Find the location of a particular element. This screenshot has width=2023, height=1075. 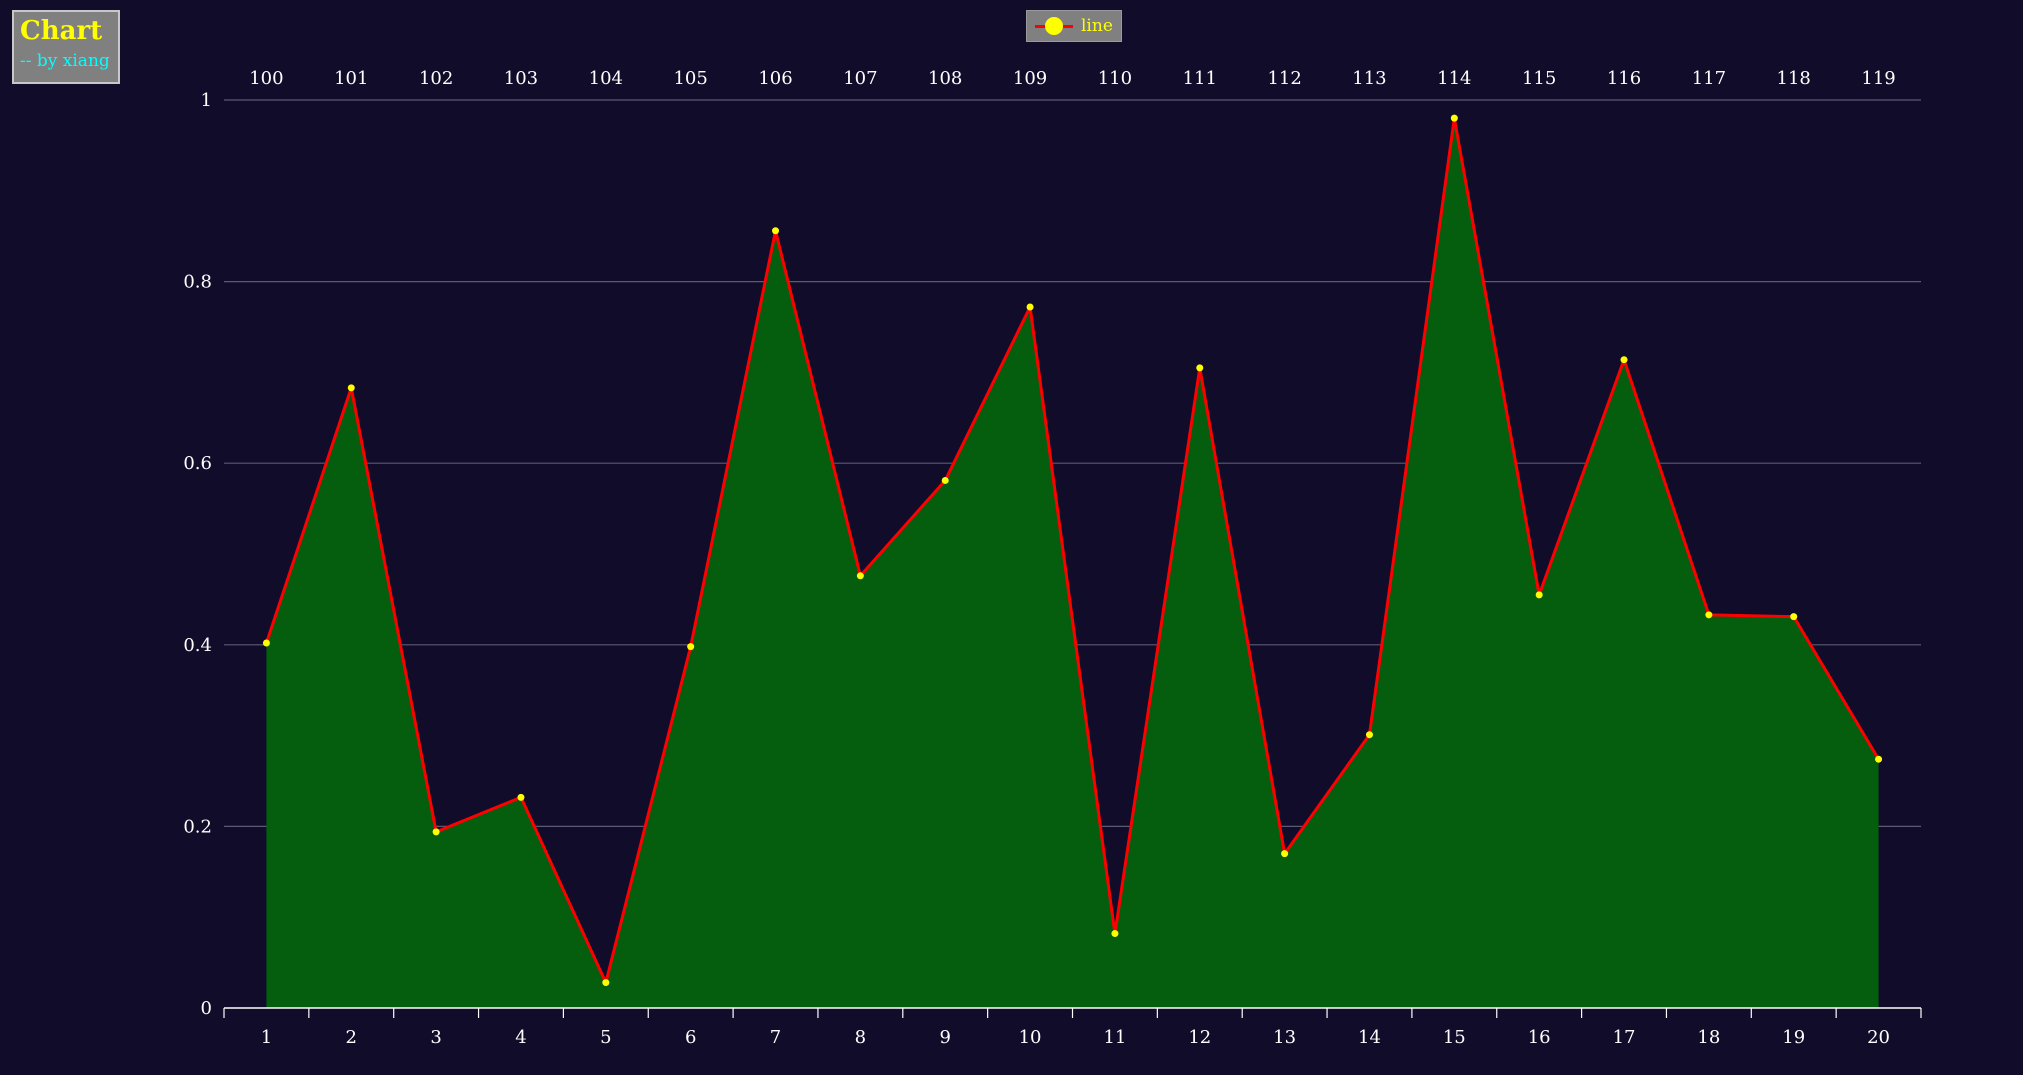

chart-title: Chart is located at coordinates (61, 31).